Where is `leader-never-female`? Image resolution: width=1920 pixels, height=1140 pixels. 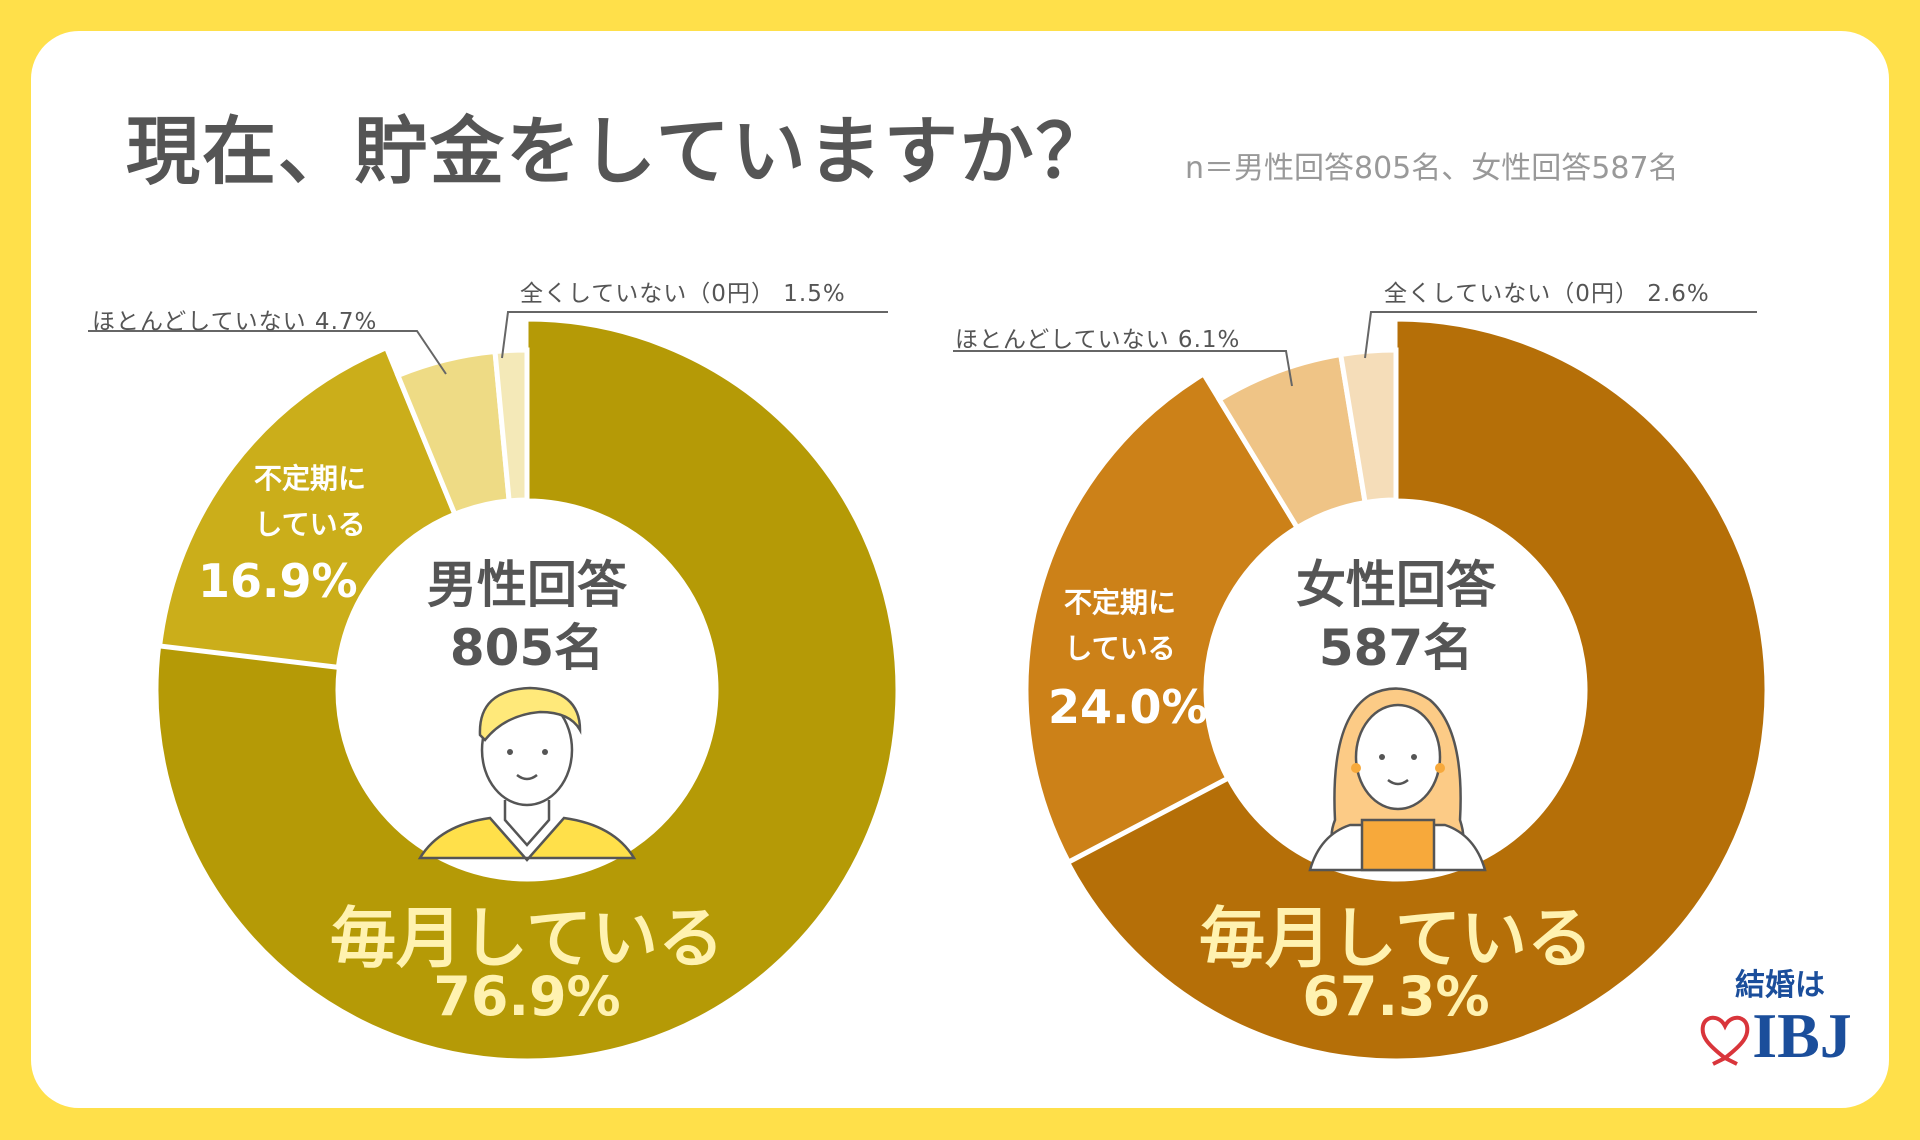 leader-never-female is located at coordinates (1560, 335).